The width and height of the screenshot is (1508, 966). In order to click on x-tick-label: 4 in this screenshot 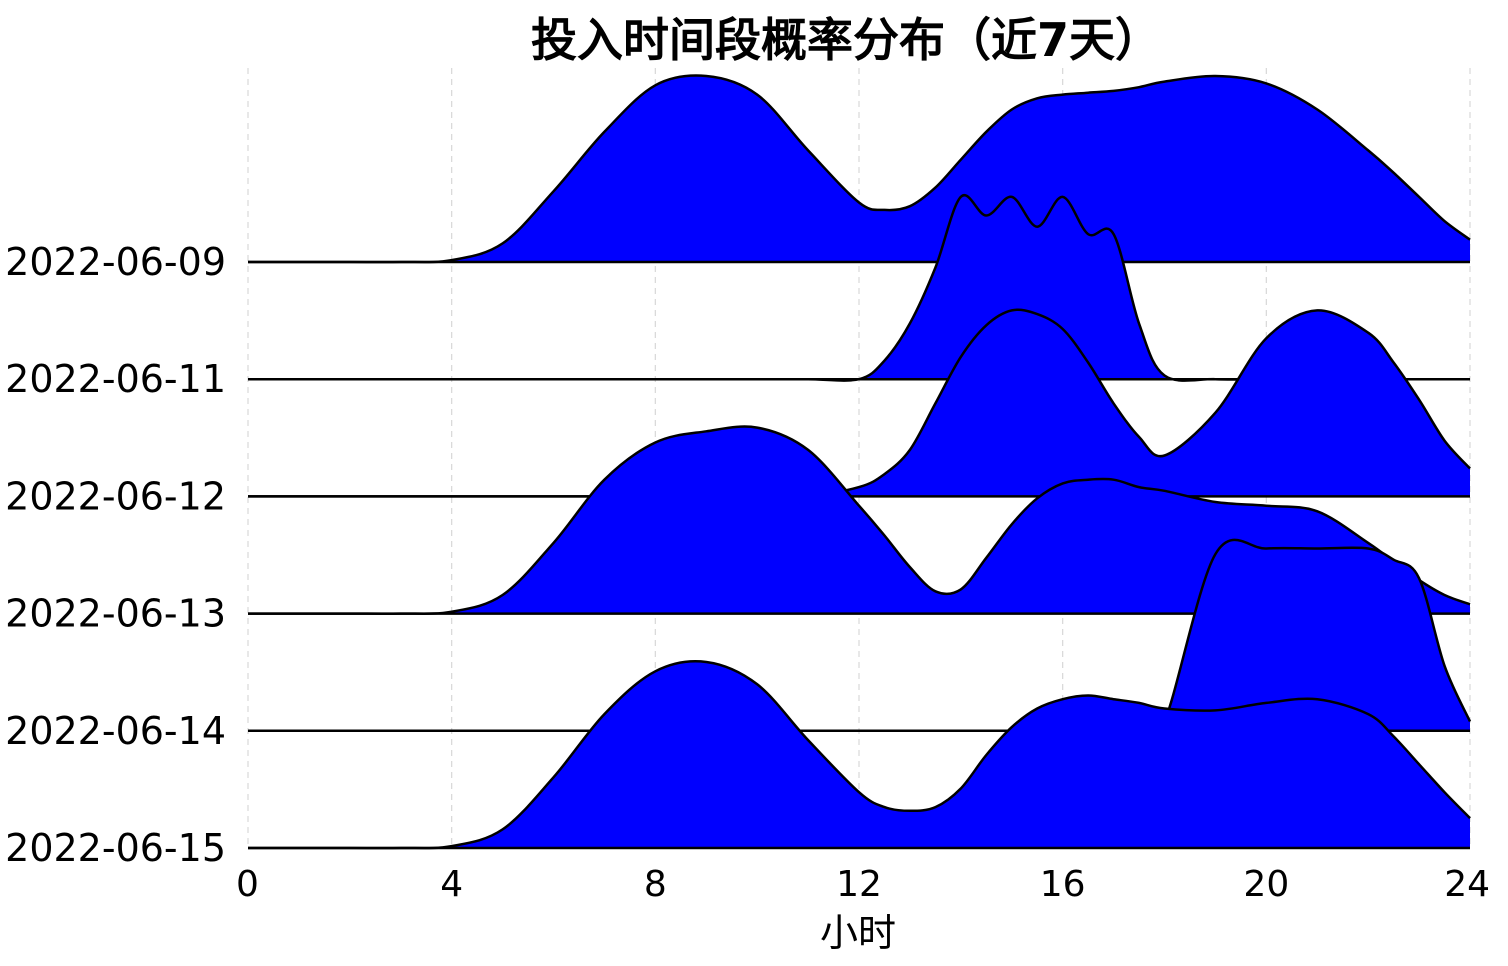, I will do `click(451, 884)`.